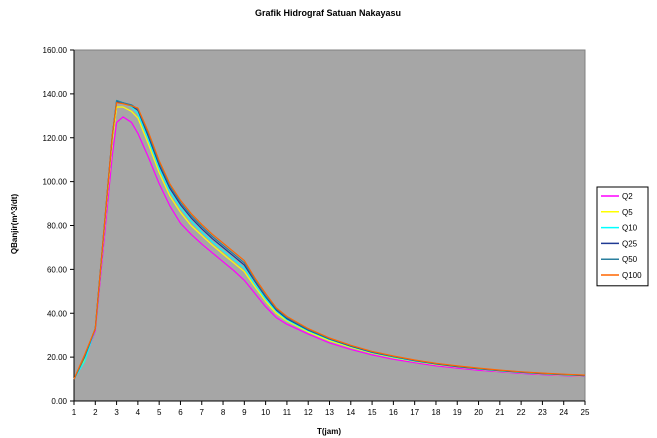  I want to click on y-tick-label: 60.00, so click(57, 269).